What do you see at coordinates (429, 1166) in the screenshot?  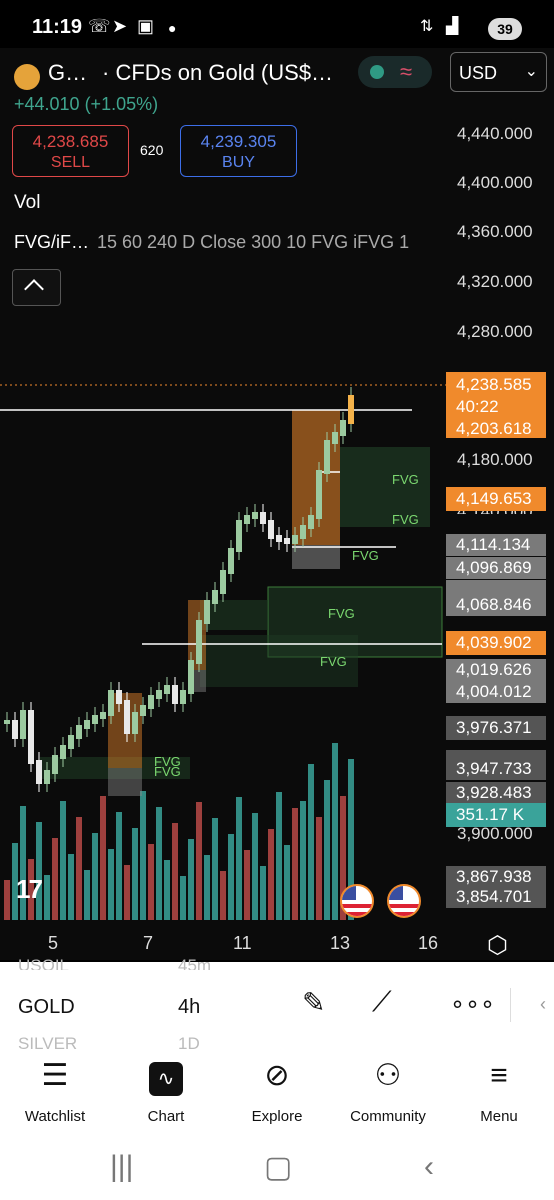 I see `back-icon: ‹` at bounding box center [429, 1166].